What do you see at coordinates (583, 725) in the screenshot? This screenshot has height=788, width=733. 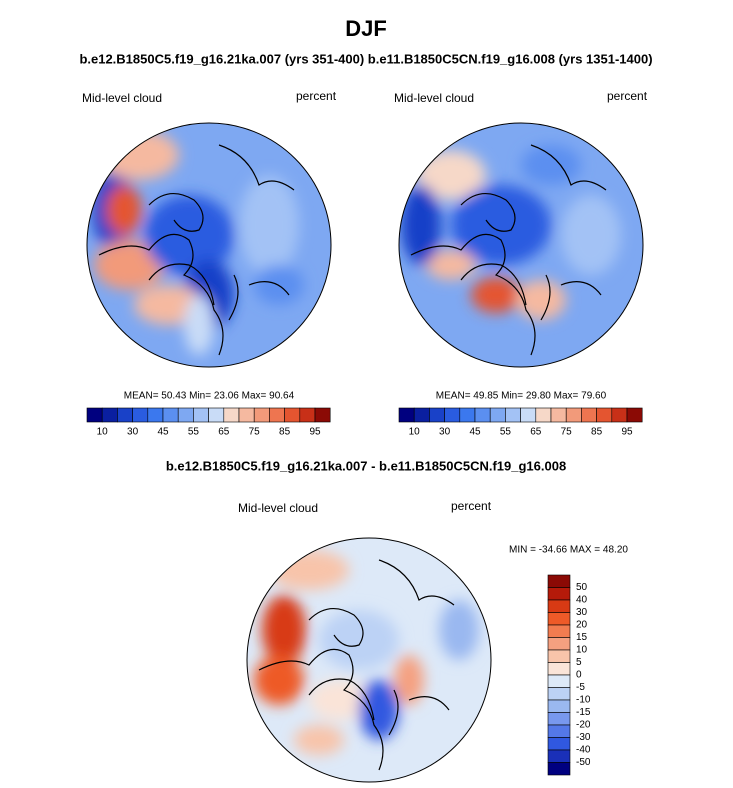 I see `colorbar-label: -20` at bounding box center [583, 725].